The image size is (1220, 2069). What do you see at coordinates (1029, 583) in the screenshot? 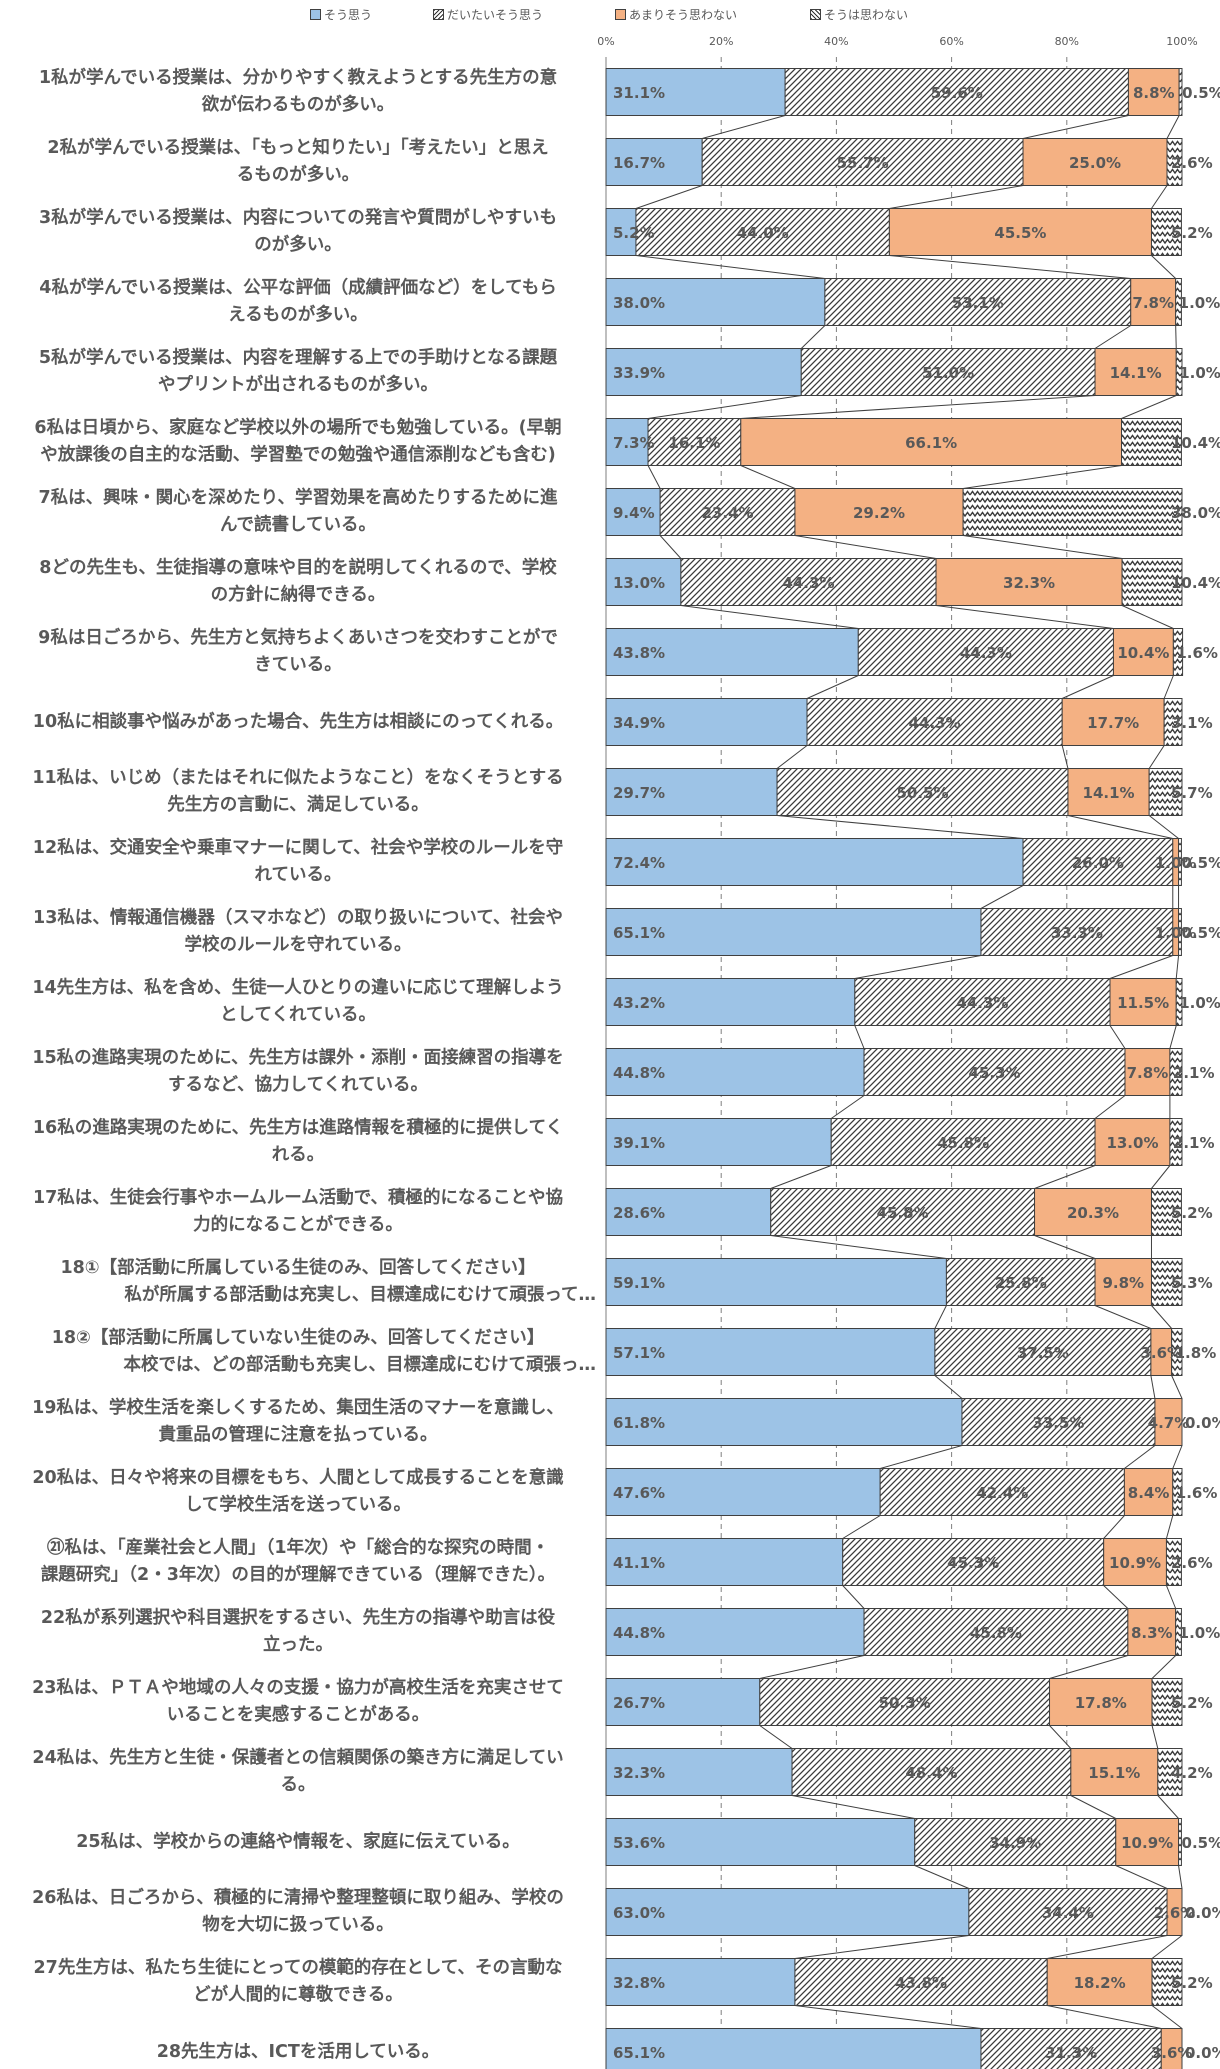
I see `data-label: 32.3%` at bounding box center [1029, 583].